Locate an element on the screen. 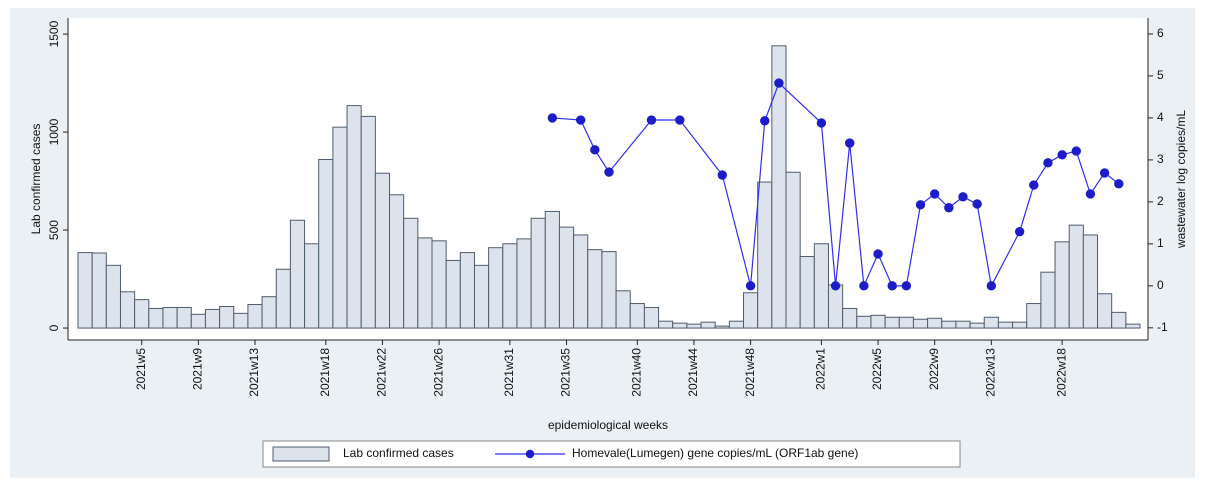 This screenshot has height=483, width=1205. x-tick-label: 2022w18 is located at coordinates (1061, 372).